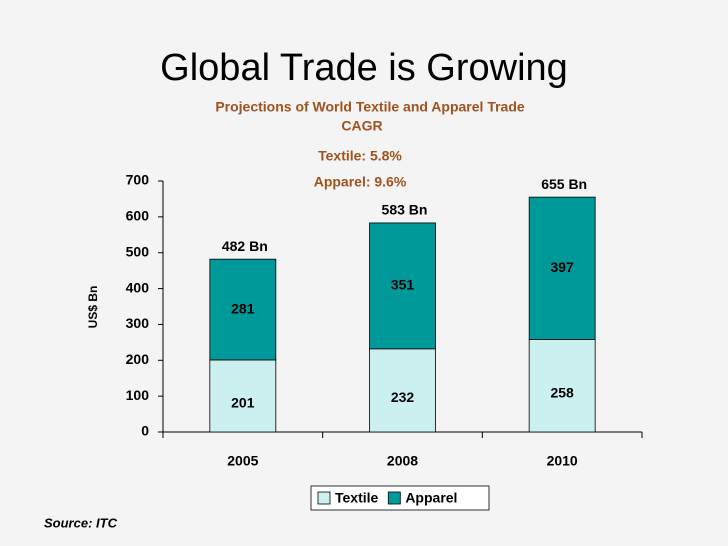 The image size is (728, 546). Describe the element at coordinates (138, 323) in the screenshot. I see `y-tick-label: 300` at that location.